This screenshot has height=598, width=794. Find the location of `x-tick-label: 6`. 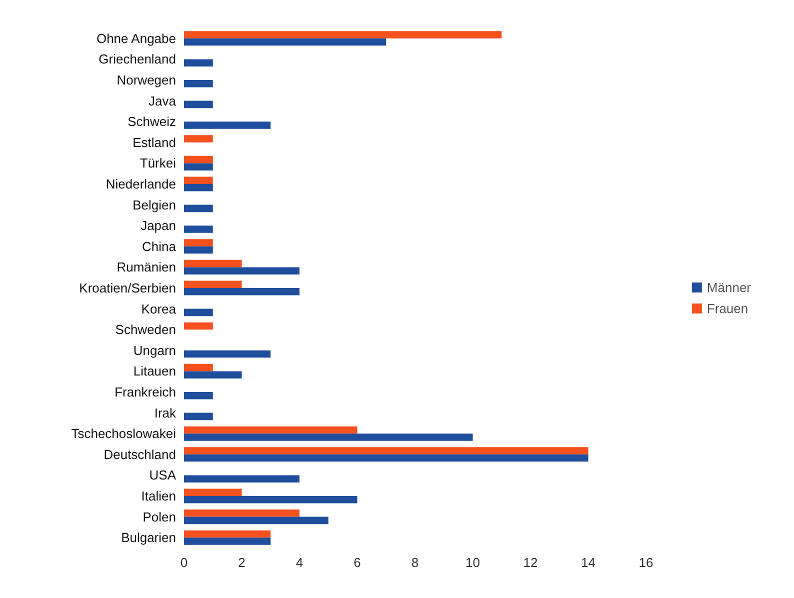

x-tick-label: 6 is located at coordinates (357, 562).